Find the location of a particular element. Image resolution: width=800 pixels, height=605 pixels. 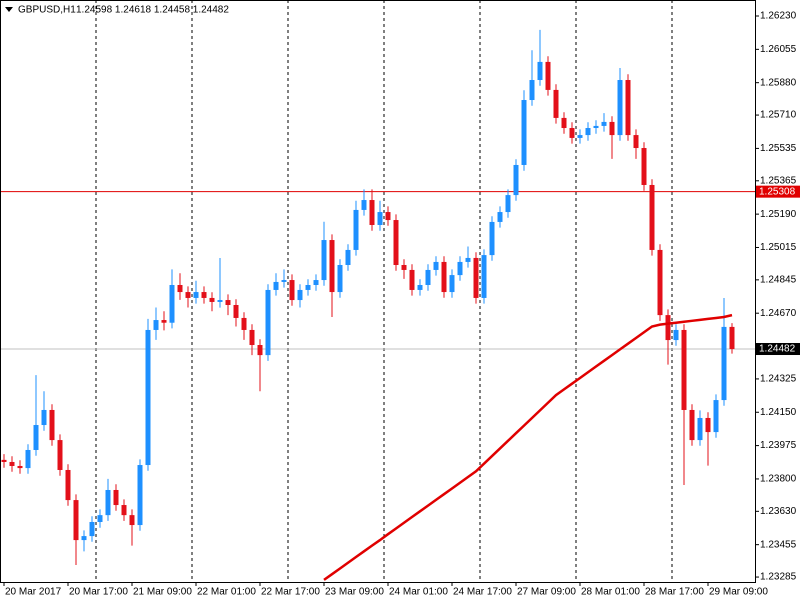

price-level-tag is located at coordinates (778, 191).